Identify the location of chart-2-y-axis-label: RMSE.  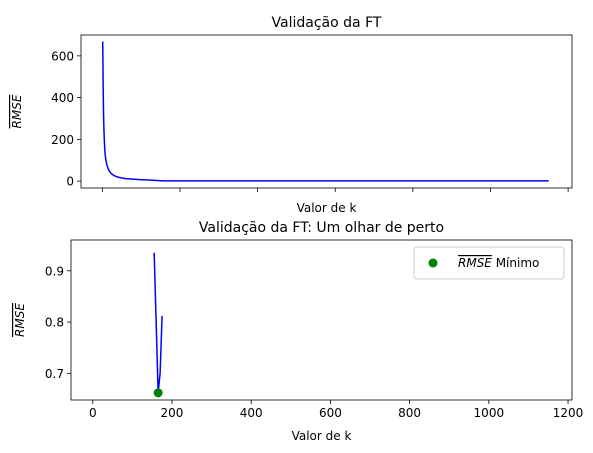
(20, 320).